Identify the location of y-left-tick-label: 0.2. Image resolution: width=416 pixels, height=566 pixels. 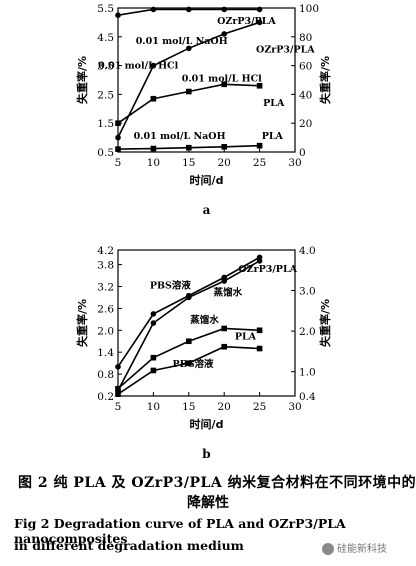
(105, 397).